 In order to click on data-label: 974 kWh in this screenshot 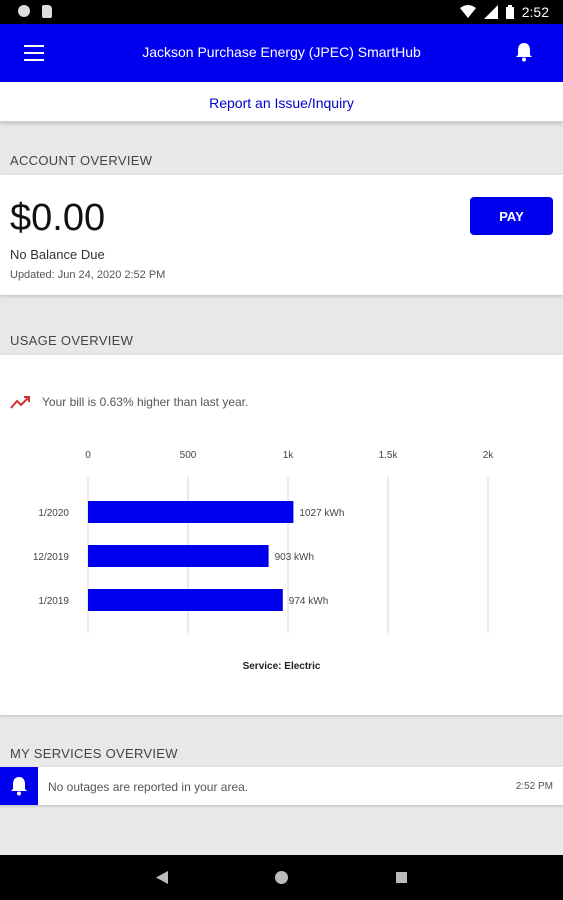, I will do `click(308, 601)`.